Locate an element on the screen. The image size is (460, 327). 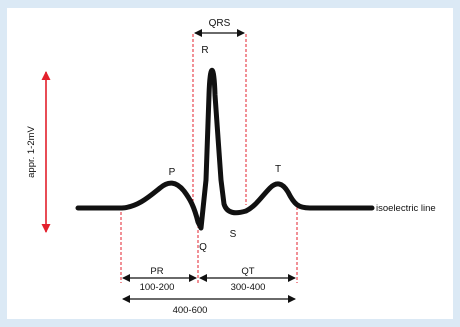
isoelectric-line-label: isoelectric line is located at coordinates (406, 208).